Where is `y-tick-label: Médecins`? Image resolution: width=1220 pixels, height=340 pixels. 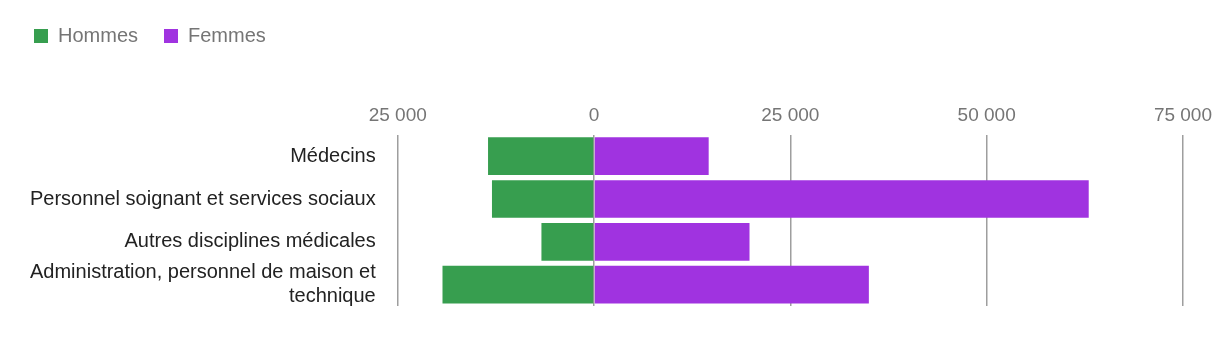 y-tick-label: Médecins is located at coordinates (333, 154).